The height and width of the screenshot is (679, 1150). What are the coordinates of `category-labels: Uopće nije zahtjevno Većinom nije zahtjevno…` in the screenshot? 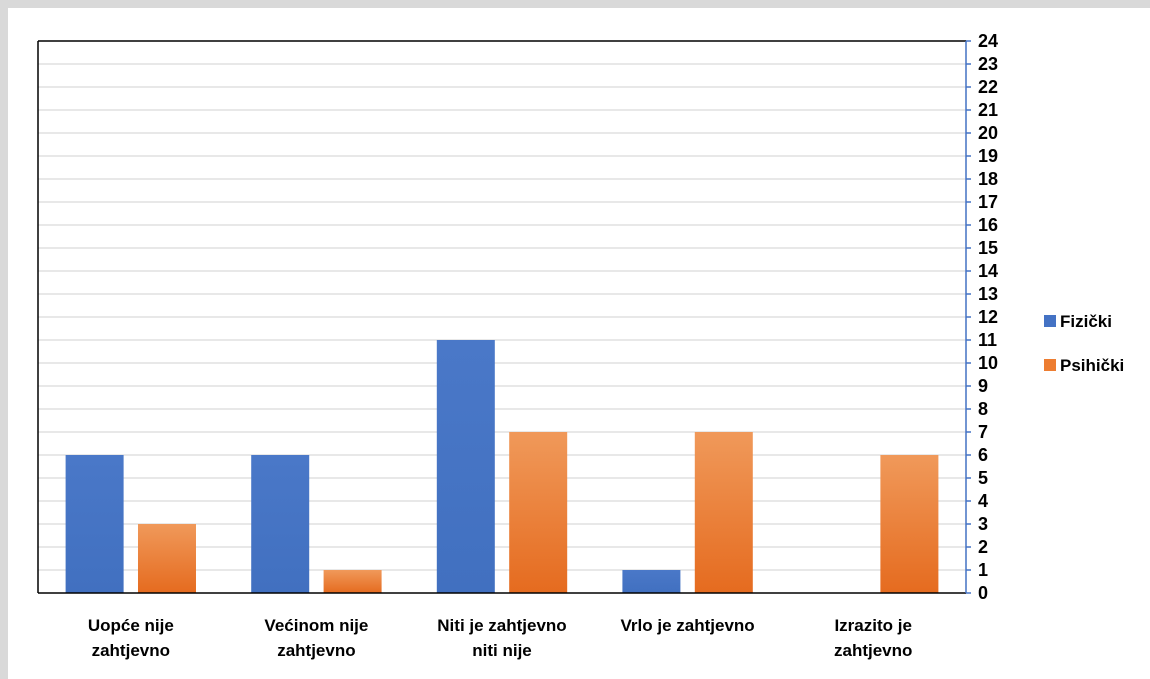 It's located at (500, 638).